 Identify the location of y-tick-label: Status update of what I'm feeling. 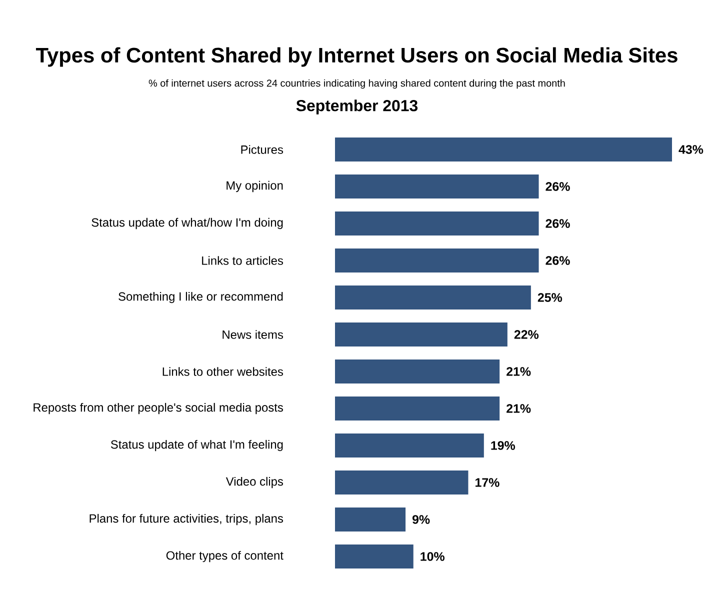
(196, 446).